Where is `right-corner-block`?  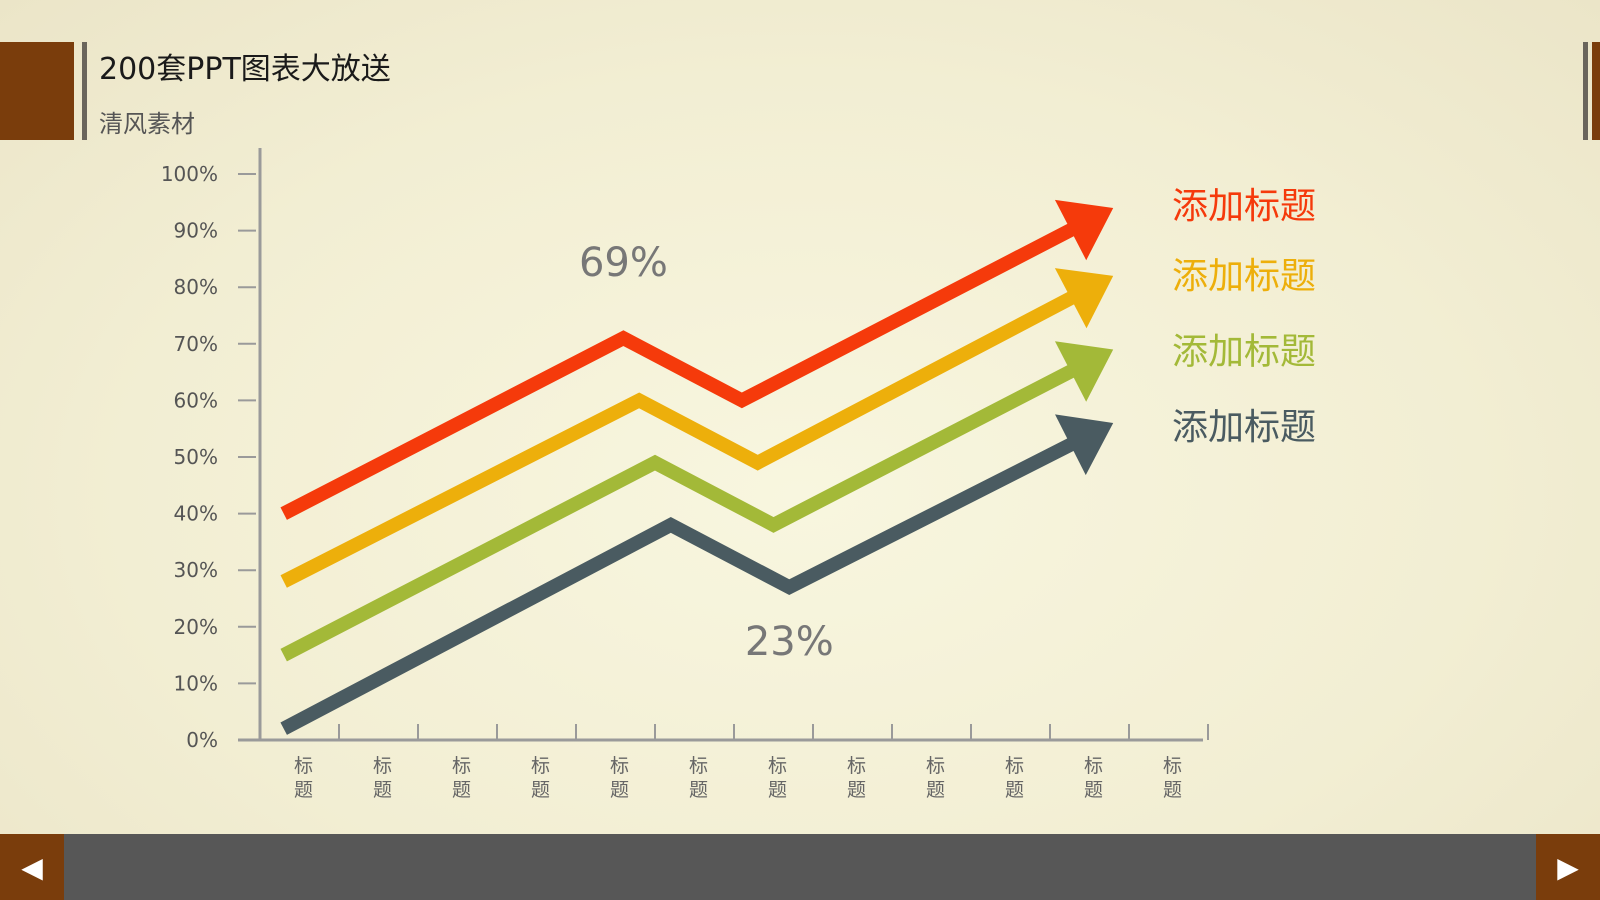 right-corner-block is located at coordinates (1596, 91).